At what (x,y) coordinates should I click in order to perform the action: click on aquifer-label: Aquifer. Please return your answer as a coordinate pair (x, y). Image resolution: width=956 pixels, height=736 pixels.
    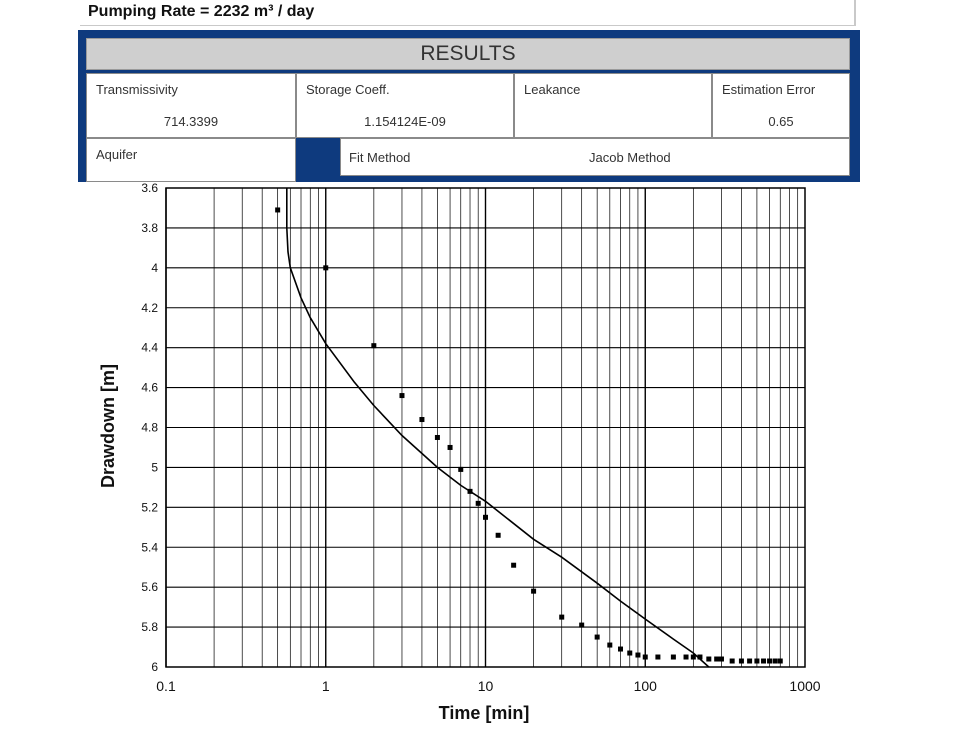
    Looking at the image, I should click on (117, 154).